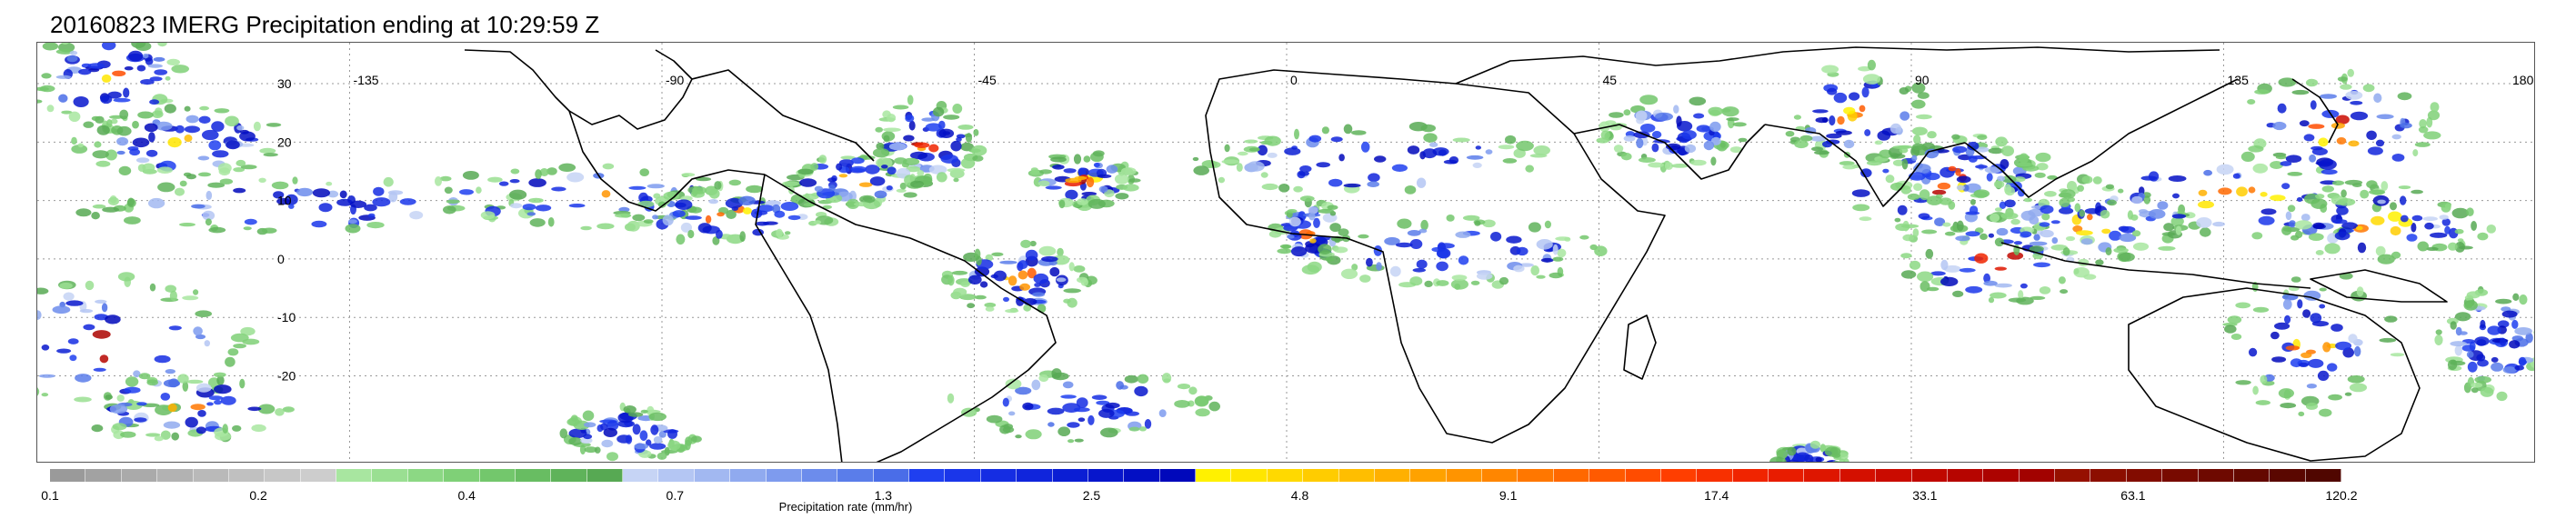  I want to click on colorbar-tick-label: 4.8, so click(1299, 495).